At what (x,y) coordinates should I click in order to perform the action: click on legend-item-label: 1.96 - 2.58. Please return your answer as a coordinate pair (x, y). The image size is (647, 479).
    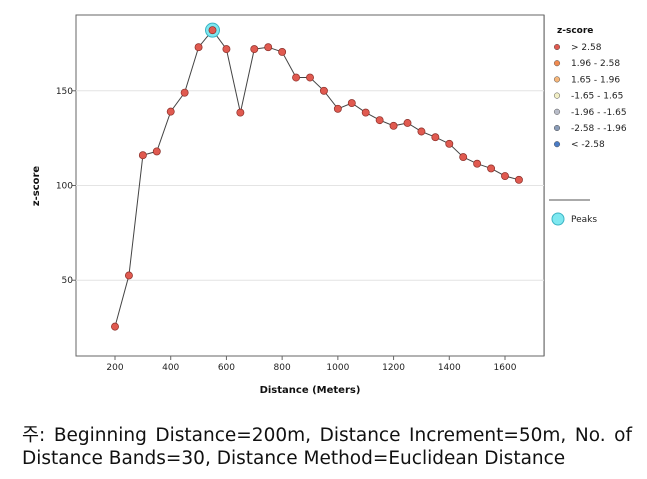
    Looking at the image, I should click on (595, 64).